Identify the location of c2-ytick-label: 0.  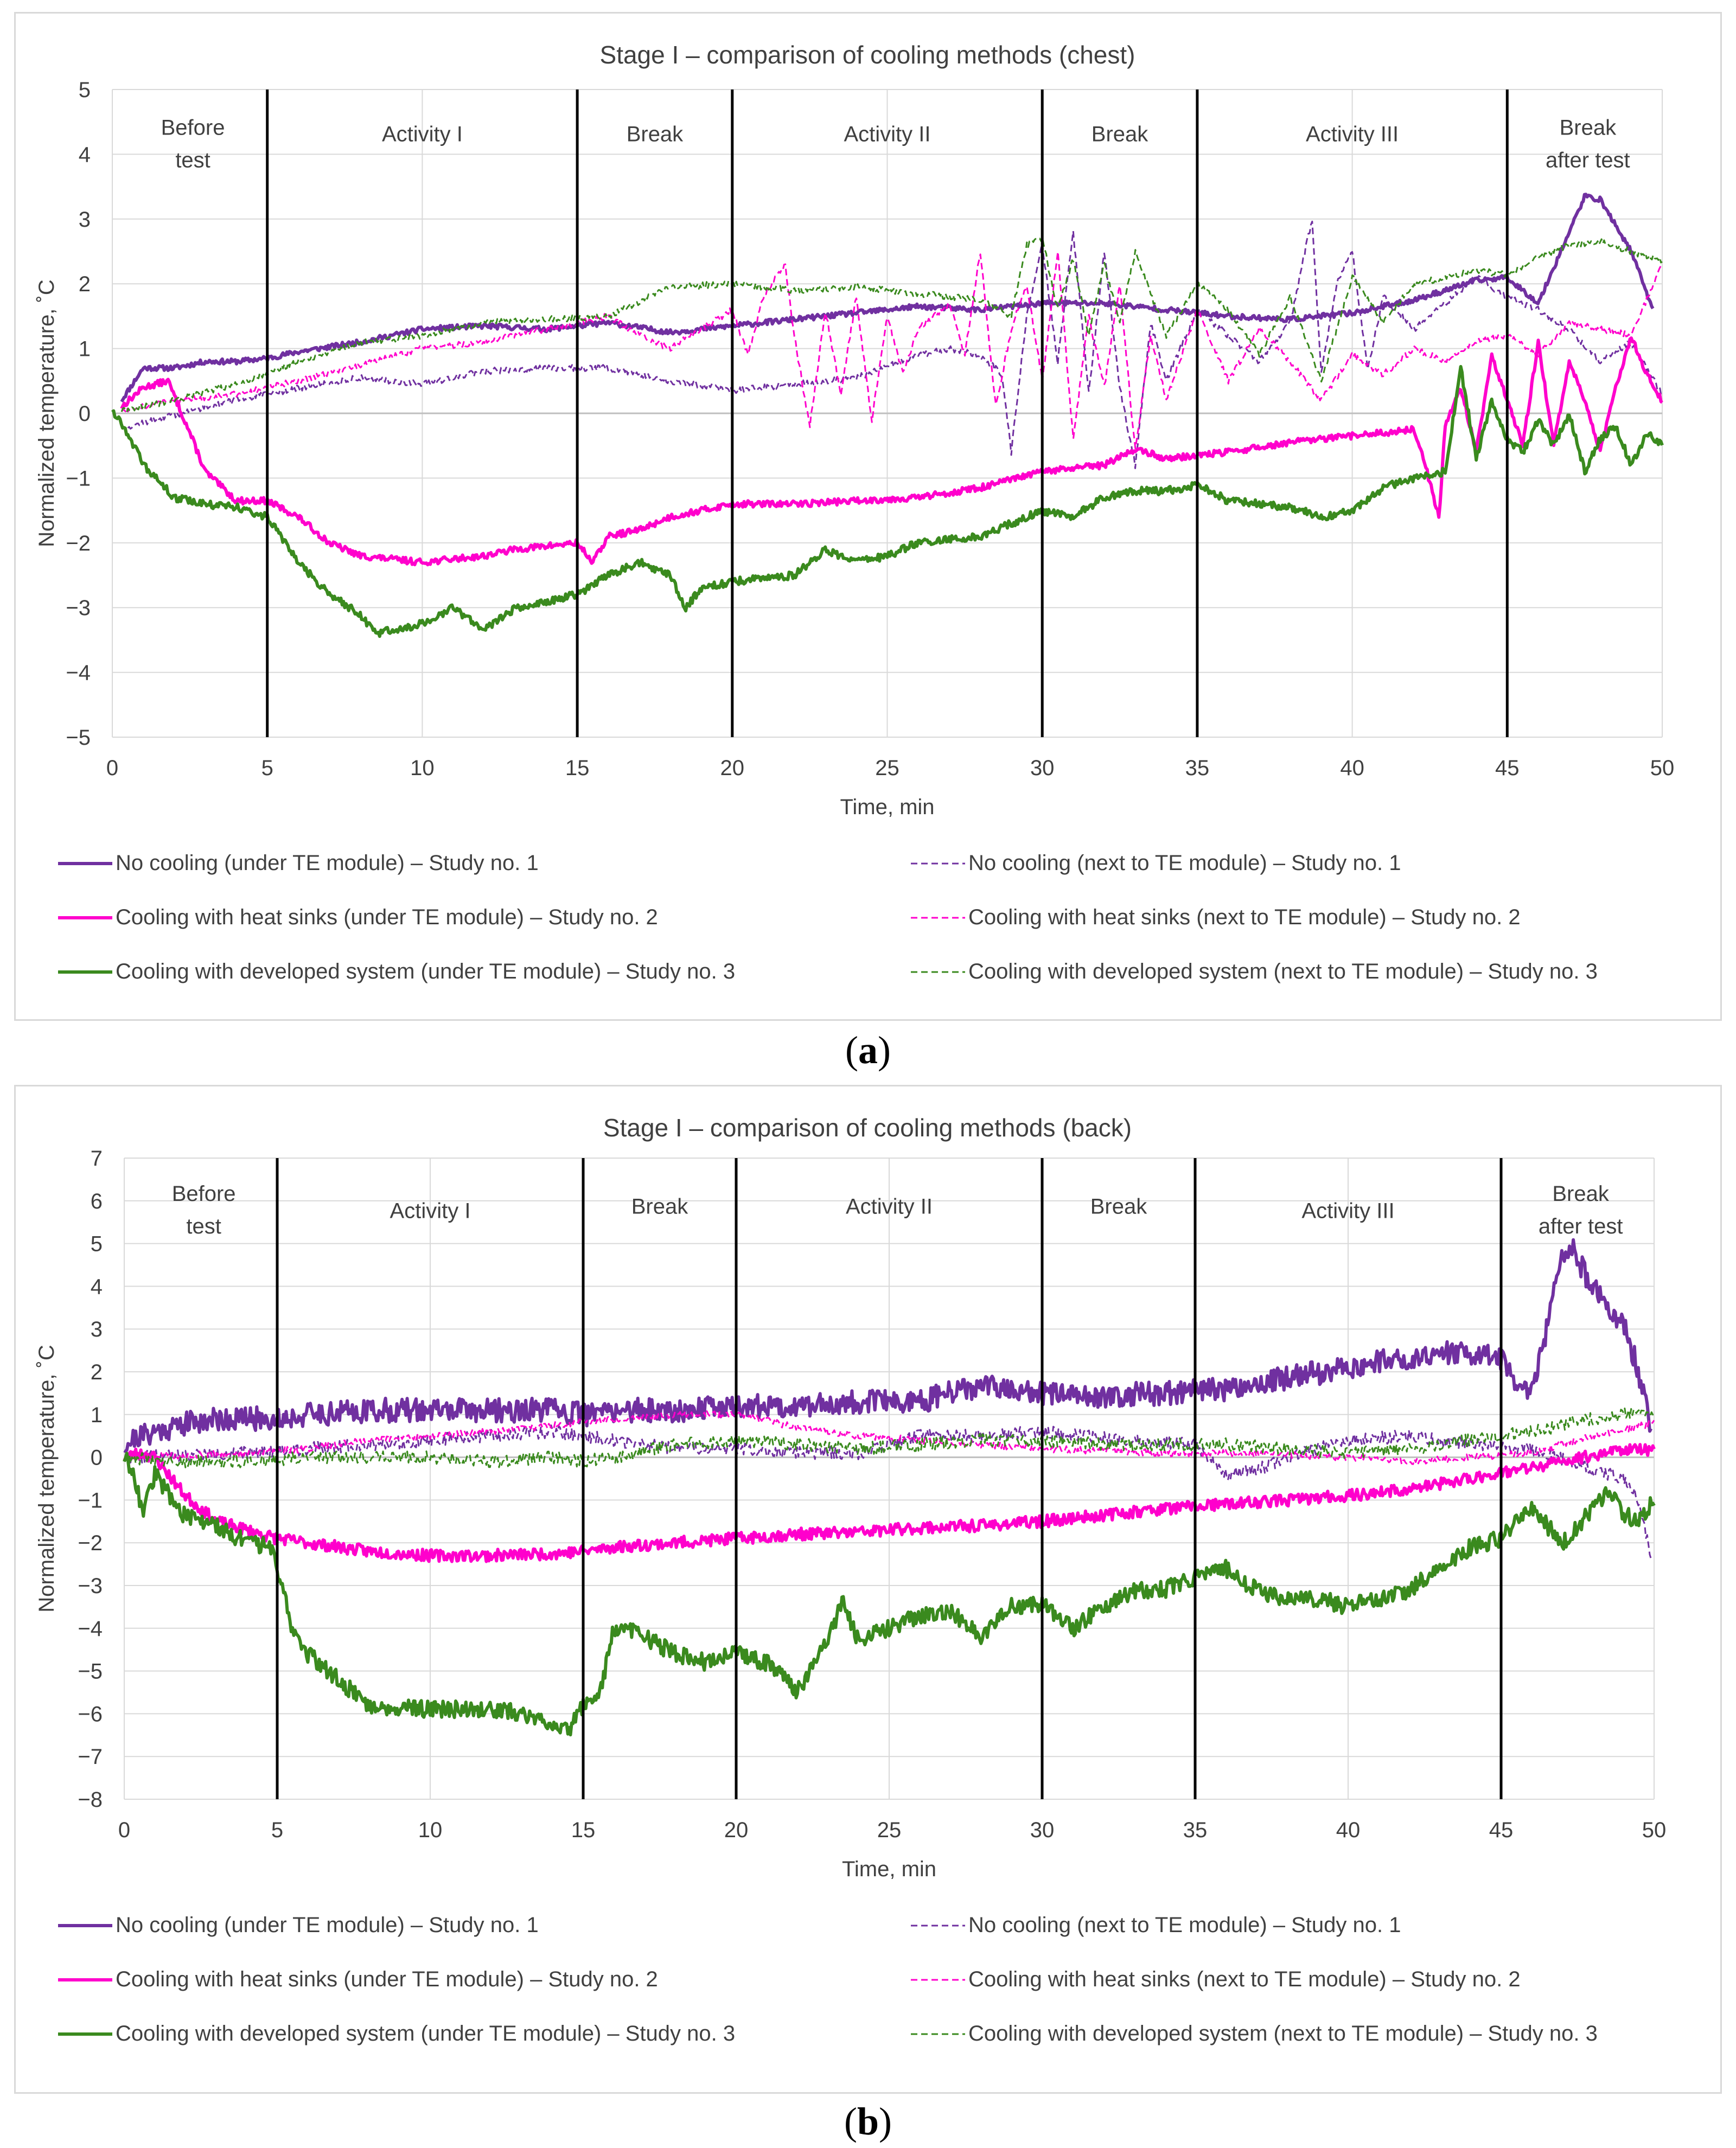
(97, 1458).